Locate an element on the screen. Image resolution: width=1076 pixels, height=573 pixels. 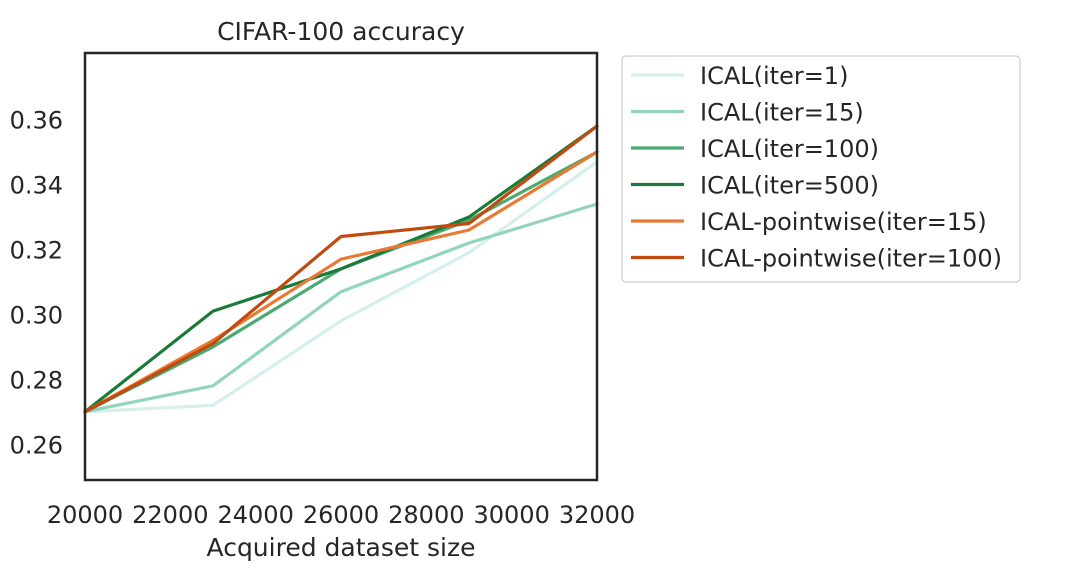
y-tick-label: 0.36 is located at coordinates (36, 121).